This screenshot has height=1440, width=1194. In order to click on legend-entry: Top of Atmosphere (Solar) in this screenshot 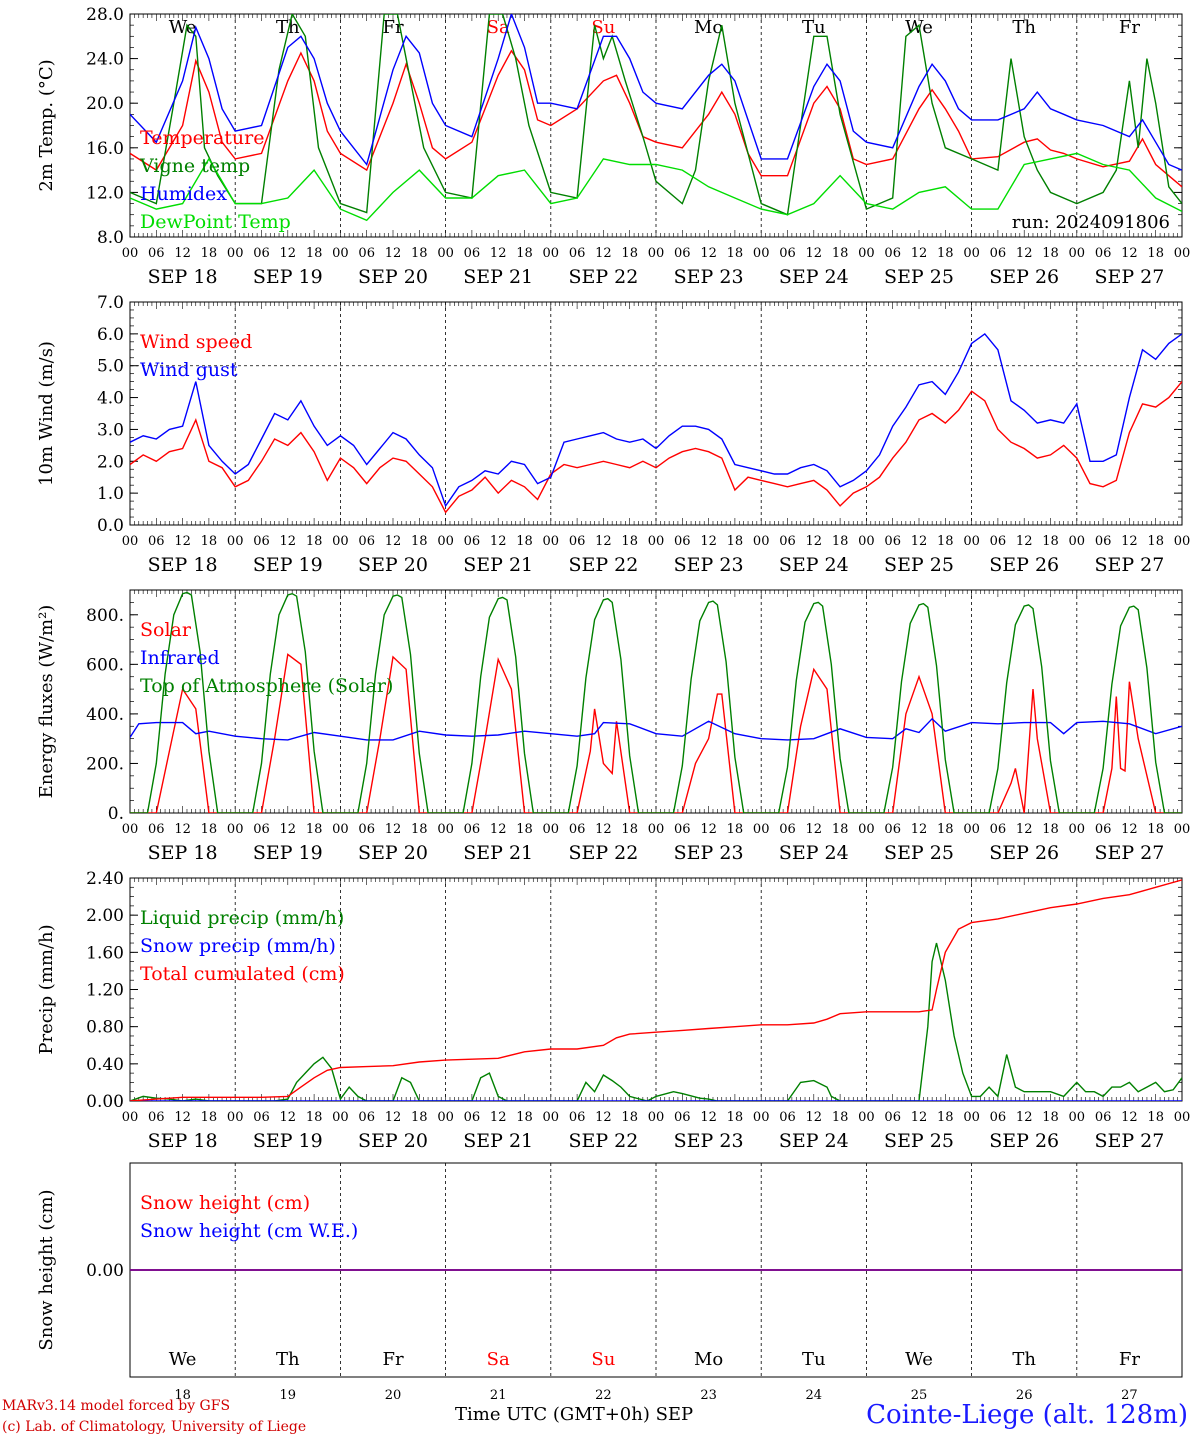, I will do `click(266, 686)`.